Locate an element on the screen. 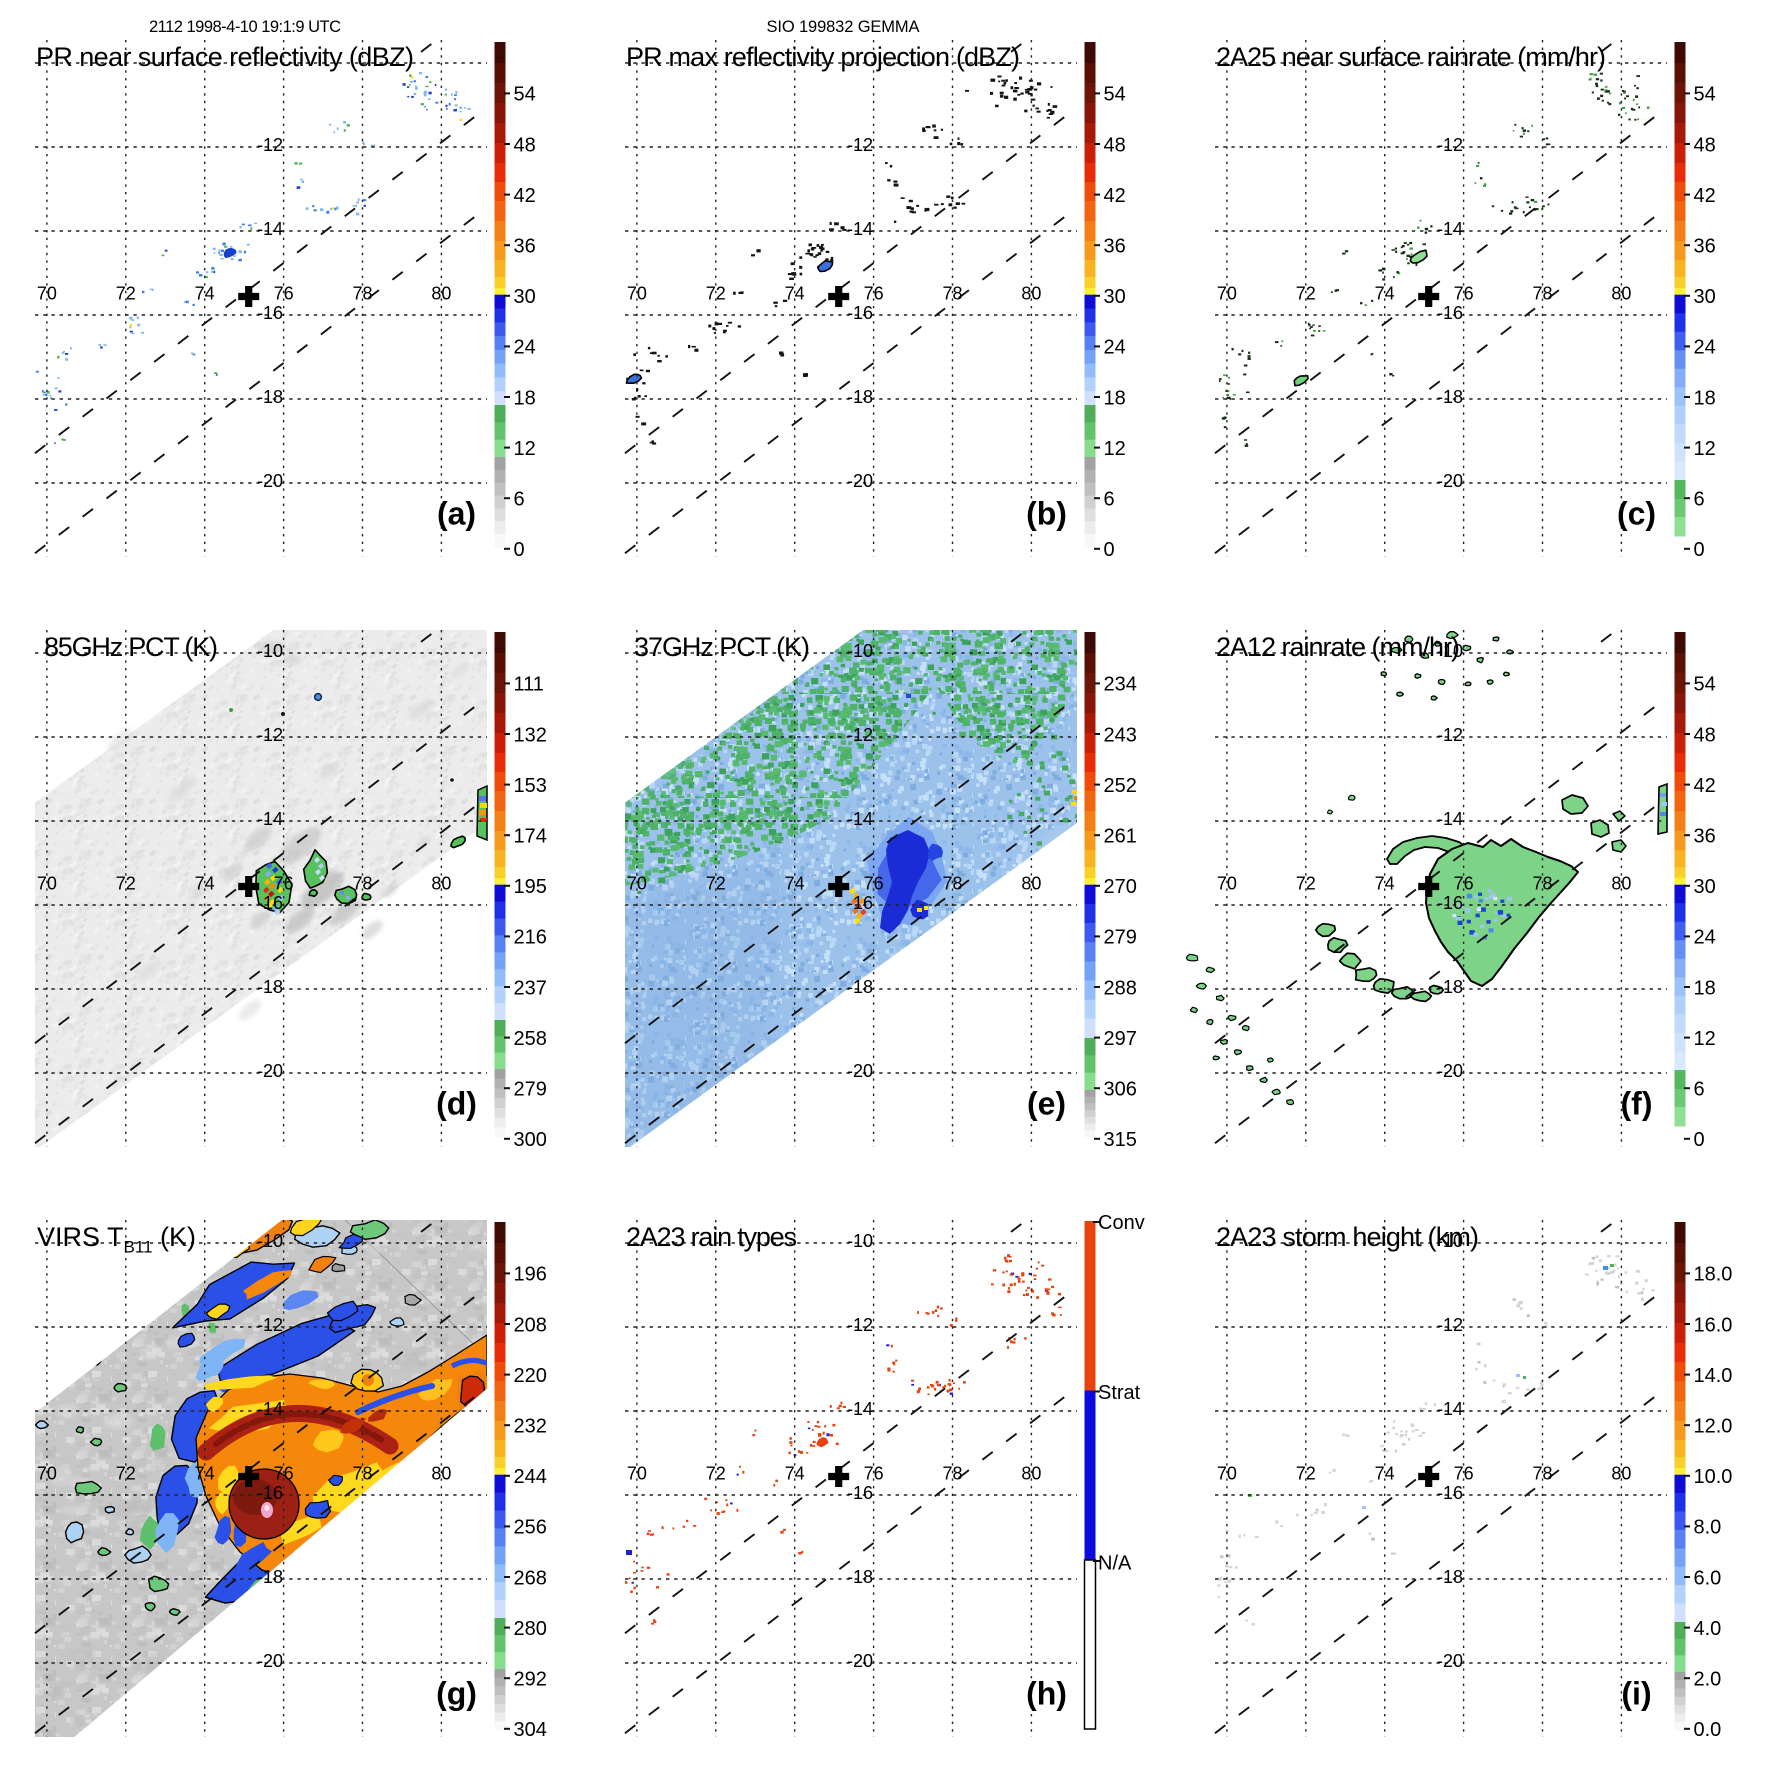  svg-text: 258 is located at coordinates (530, 1039).